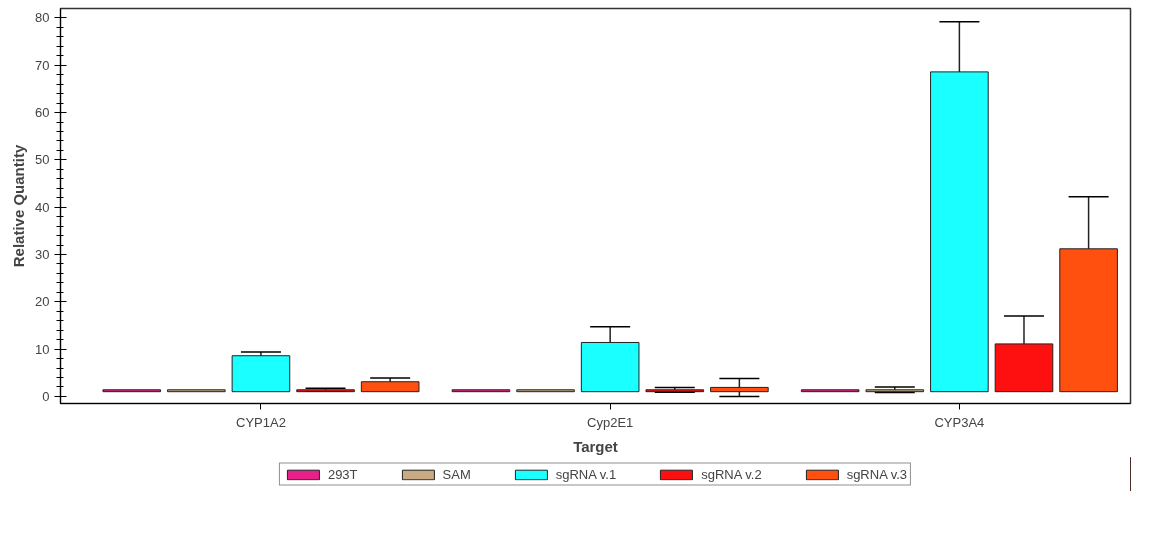 This screenshot has width=1150, height=542. Describe the element at coordinates (959, 422) in the screenshot. I see `x-tick-label: CYP3A4` at that location.